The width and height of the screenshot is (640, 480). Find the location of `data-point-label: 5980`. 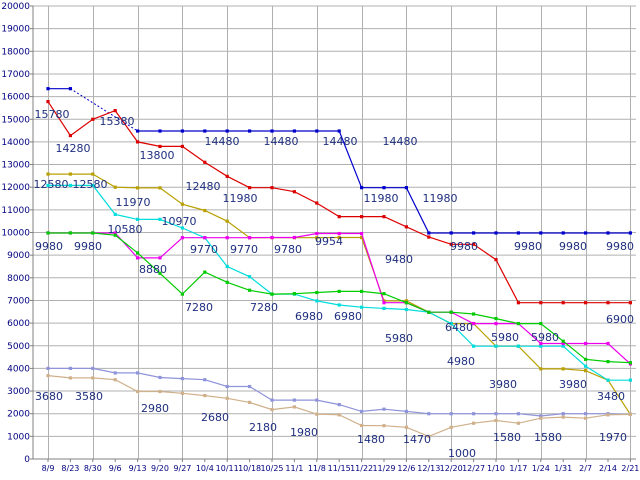

data-point-label: 5980 is located at coordinates (399, 338).